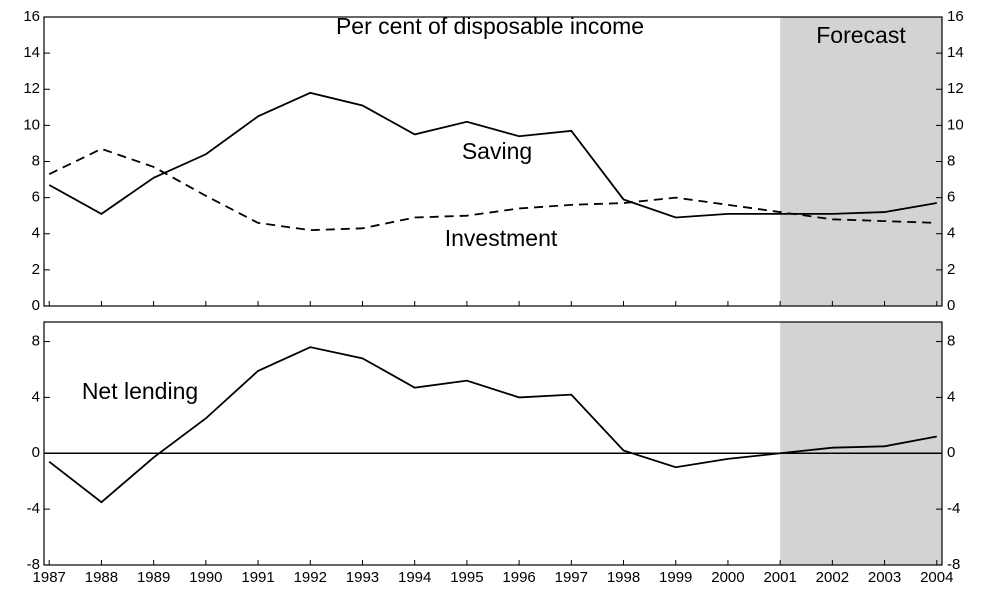  Describe the element at coordinates (362, 577) in the screenshot. I see `x-tick-label: 1993` at that location.